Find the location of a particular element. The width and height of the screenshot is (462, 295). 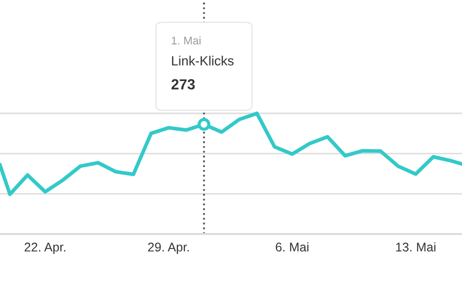

text: 273 is located at coordinates (183, 84).